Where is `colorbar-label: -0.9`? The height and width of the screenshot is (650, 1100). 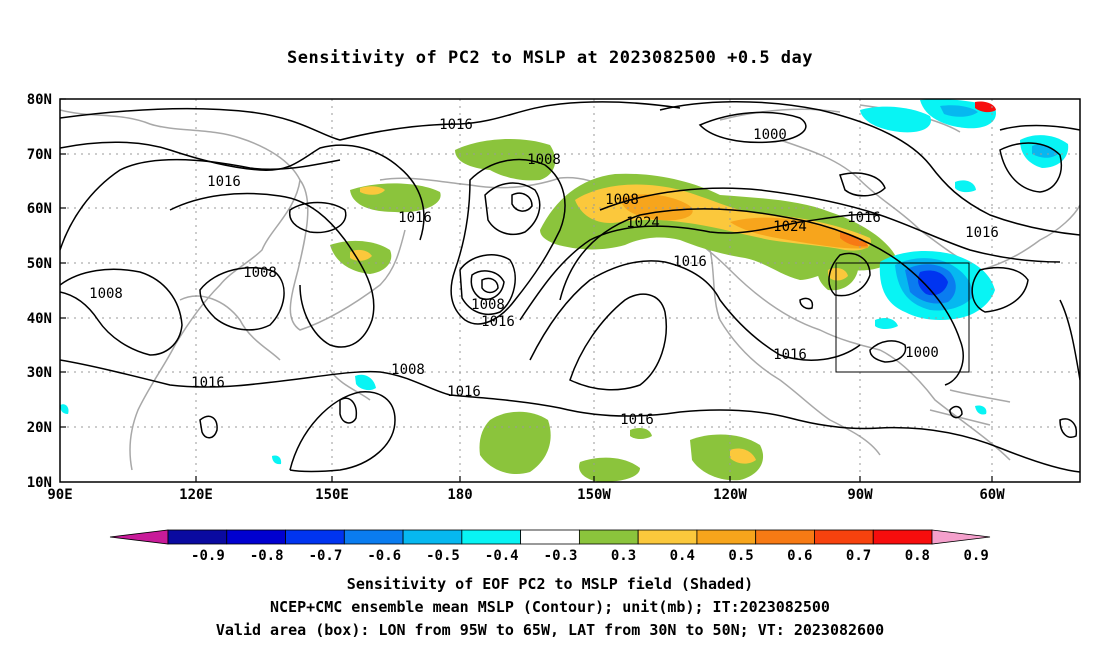 colorbar-label: -0.9 is located at coordinates (208, 556).